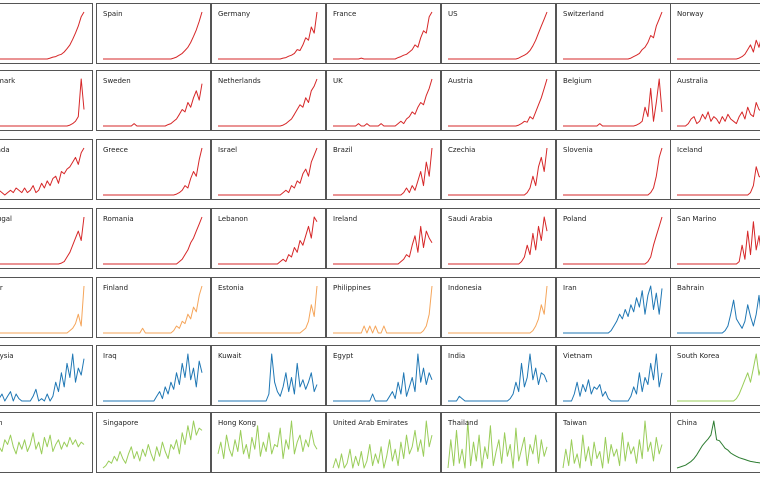 The height and width of the screenshot is (483, 760). What do you see at coordinates (498, 102) in the screenshot?
I see `series-line-austria` at bounding box center [498, 102].